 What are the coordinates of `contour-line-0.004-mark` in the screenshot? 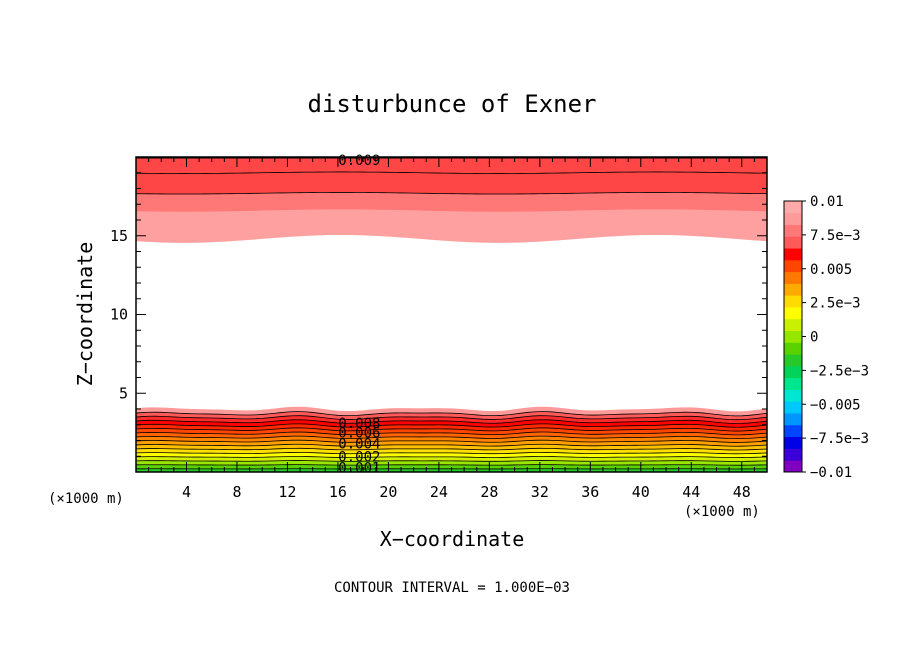 It's located at (451, 445).